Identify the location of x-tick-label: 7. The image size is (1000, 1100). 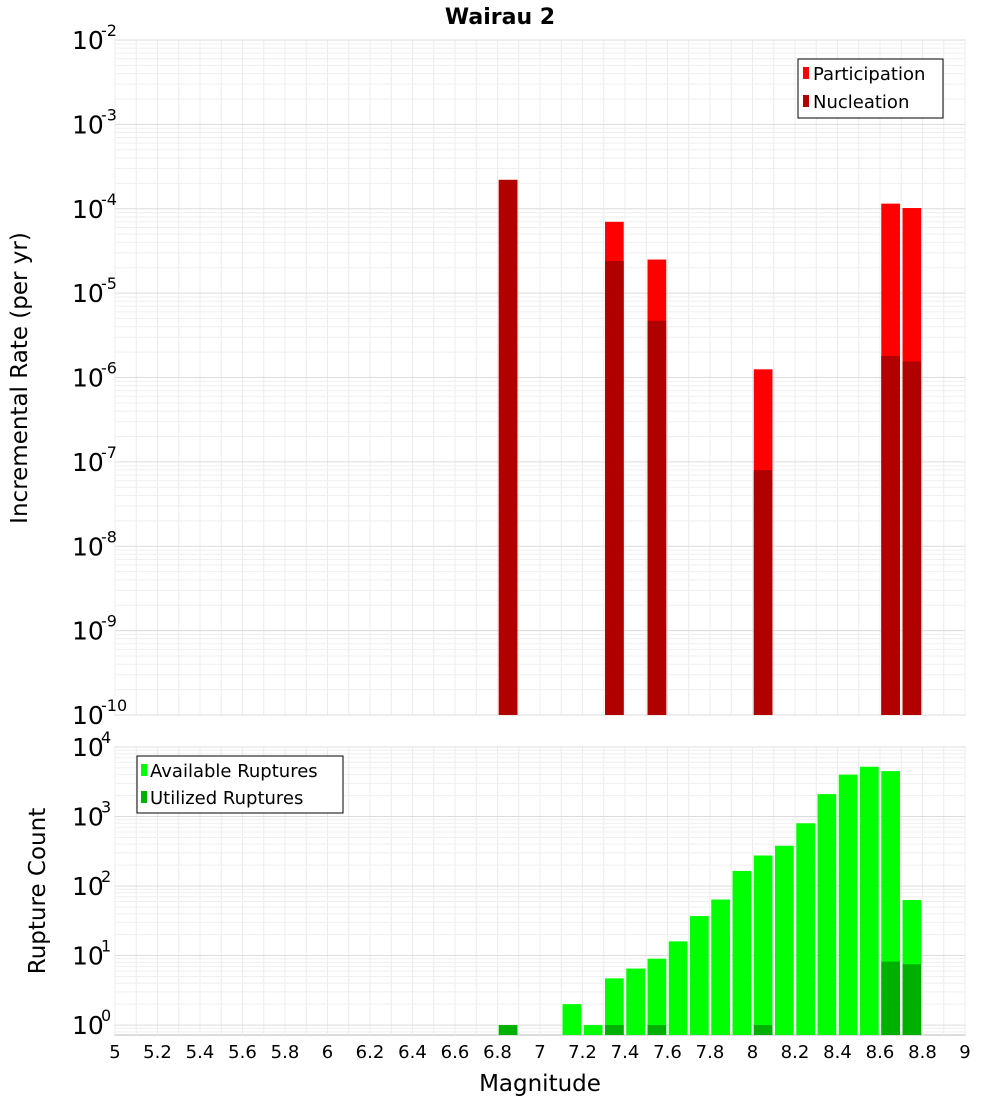
(539, 1052).